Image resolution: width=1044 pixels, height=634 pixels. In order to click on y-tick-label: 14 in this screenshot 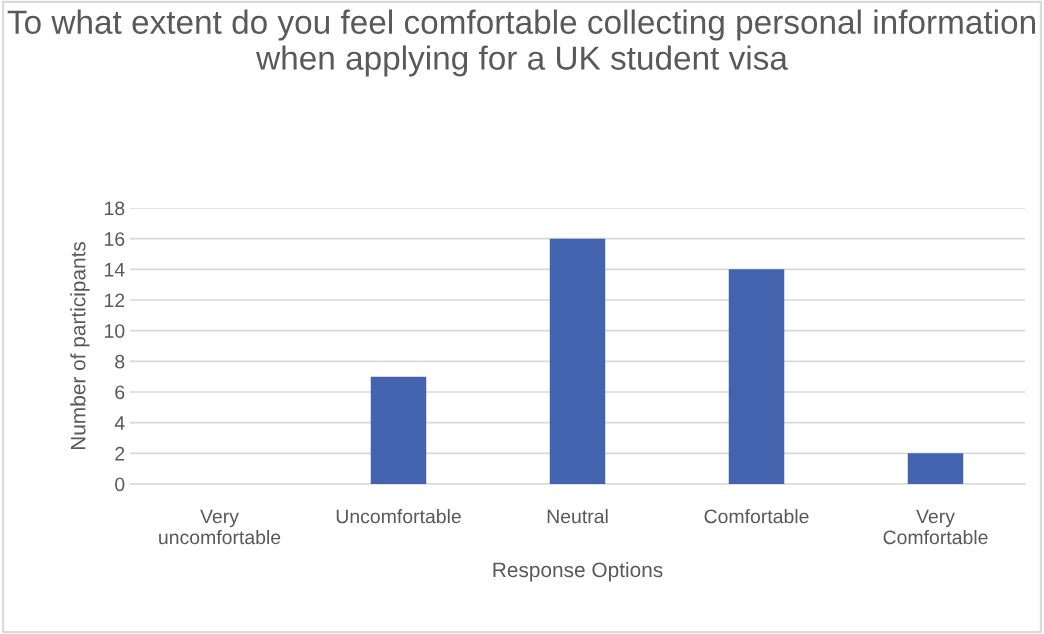, I will do `click(115, 270)`.